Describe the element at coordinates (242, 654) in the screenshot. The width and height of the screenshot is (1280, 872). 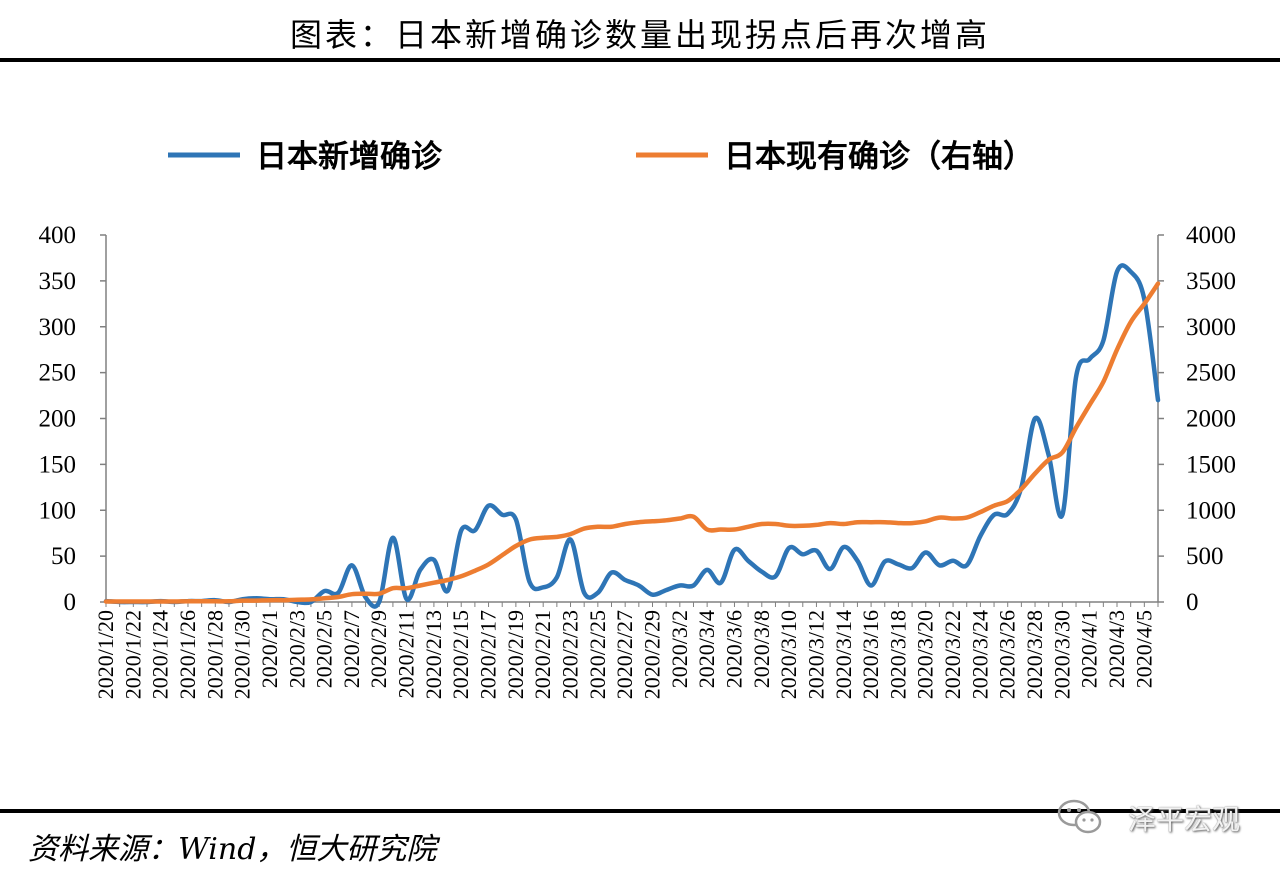
I see `x-tick-label: 2020/1/30` at that location.